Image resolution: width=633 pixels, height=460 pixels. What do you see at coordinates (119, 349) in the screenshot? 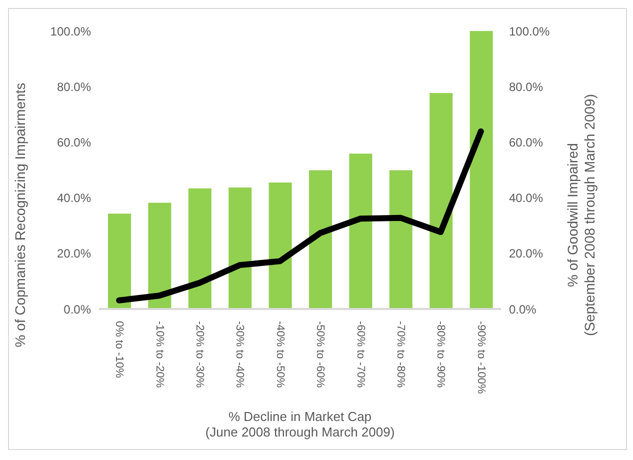
I see `x-tick-label: 0% to -10%` at bounding box center [119, 349].